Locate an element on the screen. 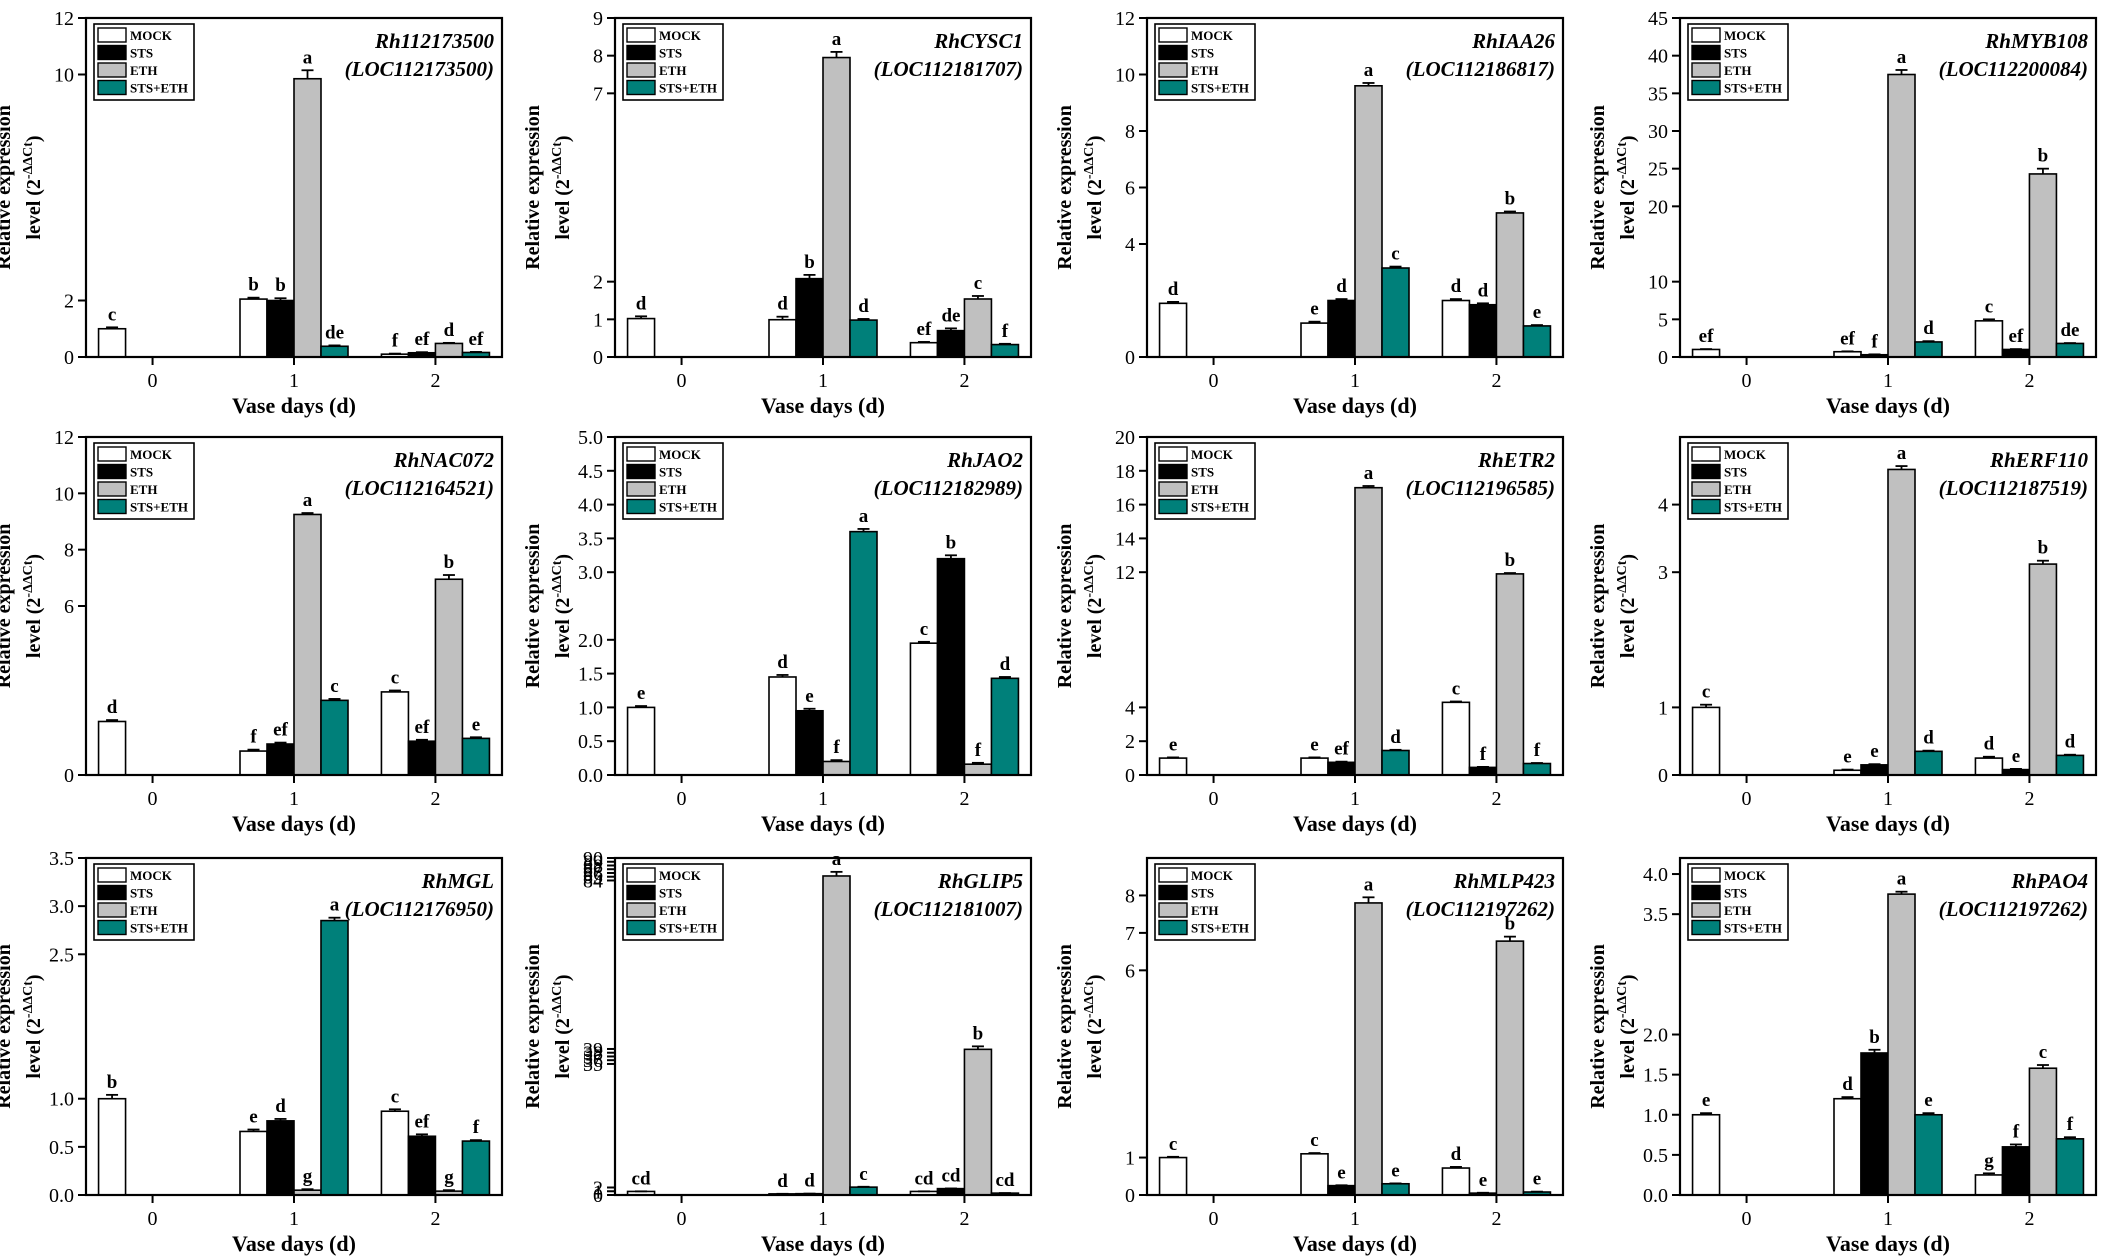 Image resolution: width=2115 pixels, height=1256 pixels. y-tick-label: 4 is located at coordinates (1663, 506).